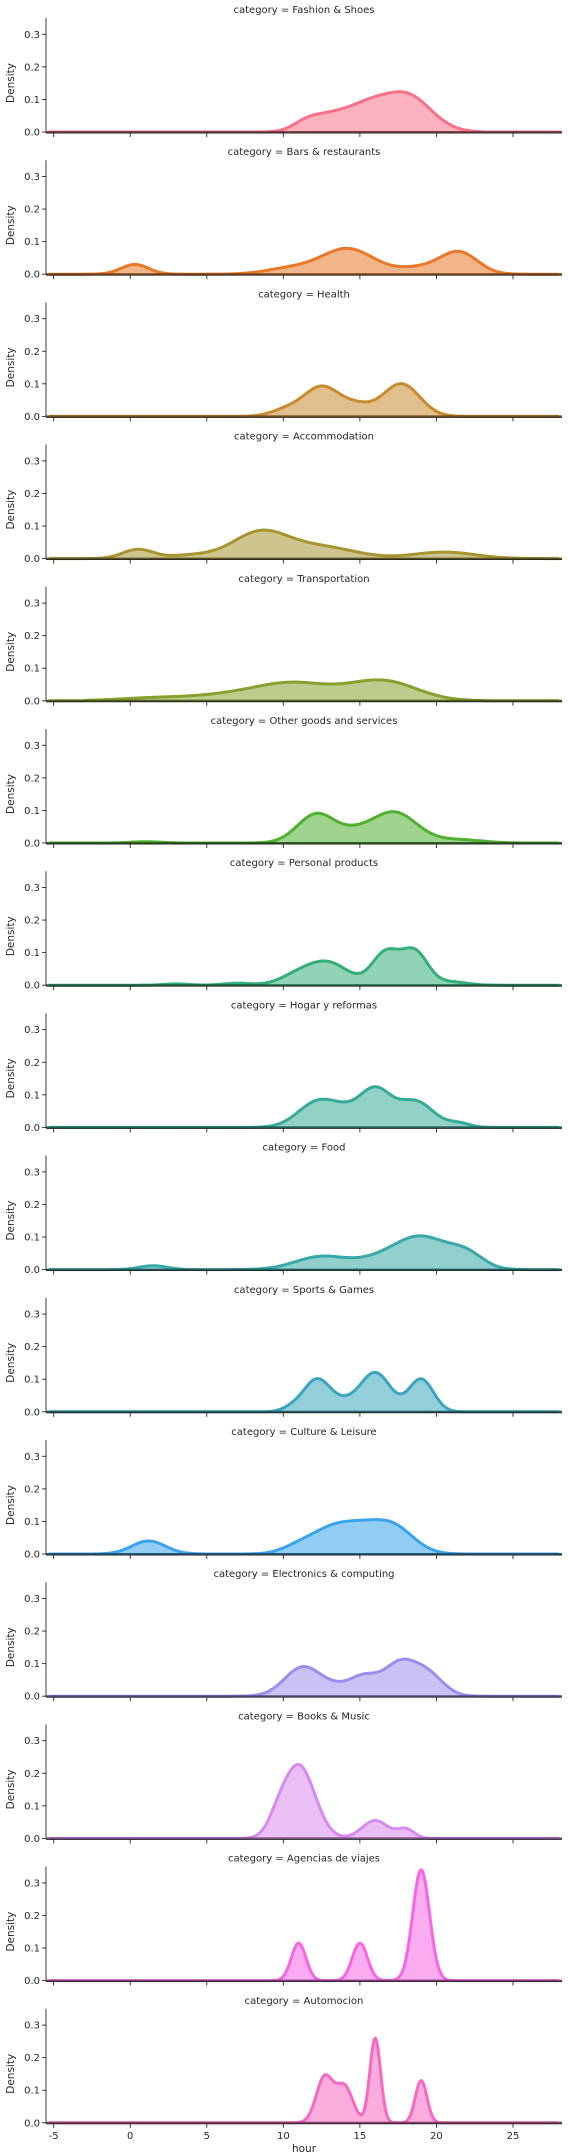  I want to click on x-tick-label: 0, so click(130, 2136).